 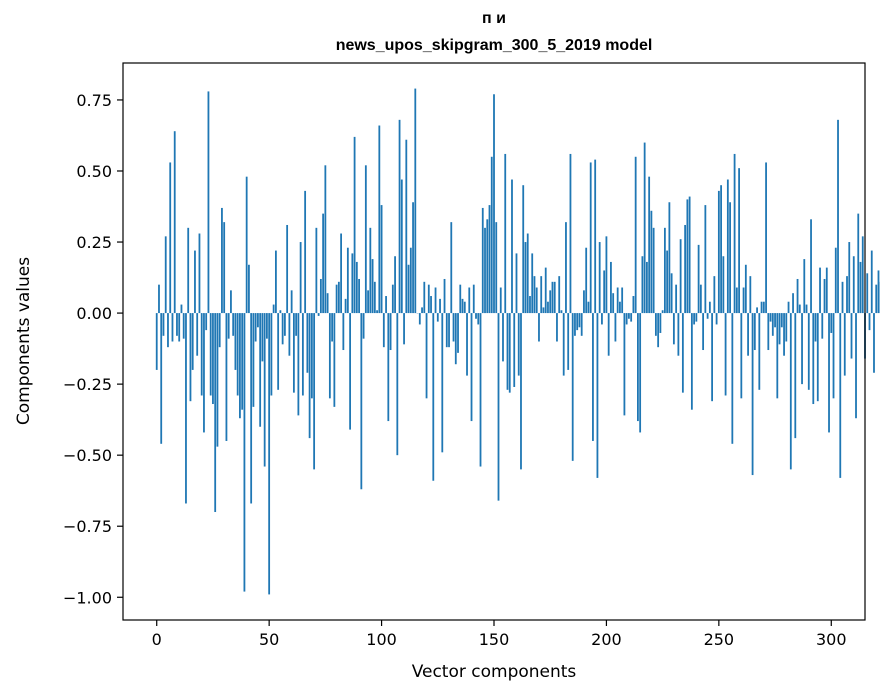 I want to click on y-tick-label: 0.75, so click(x=94, y=100).